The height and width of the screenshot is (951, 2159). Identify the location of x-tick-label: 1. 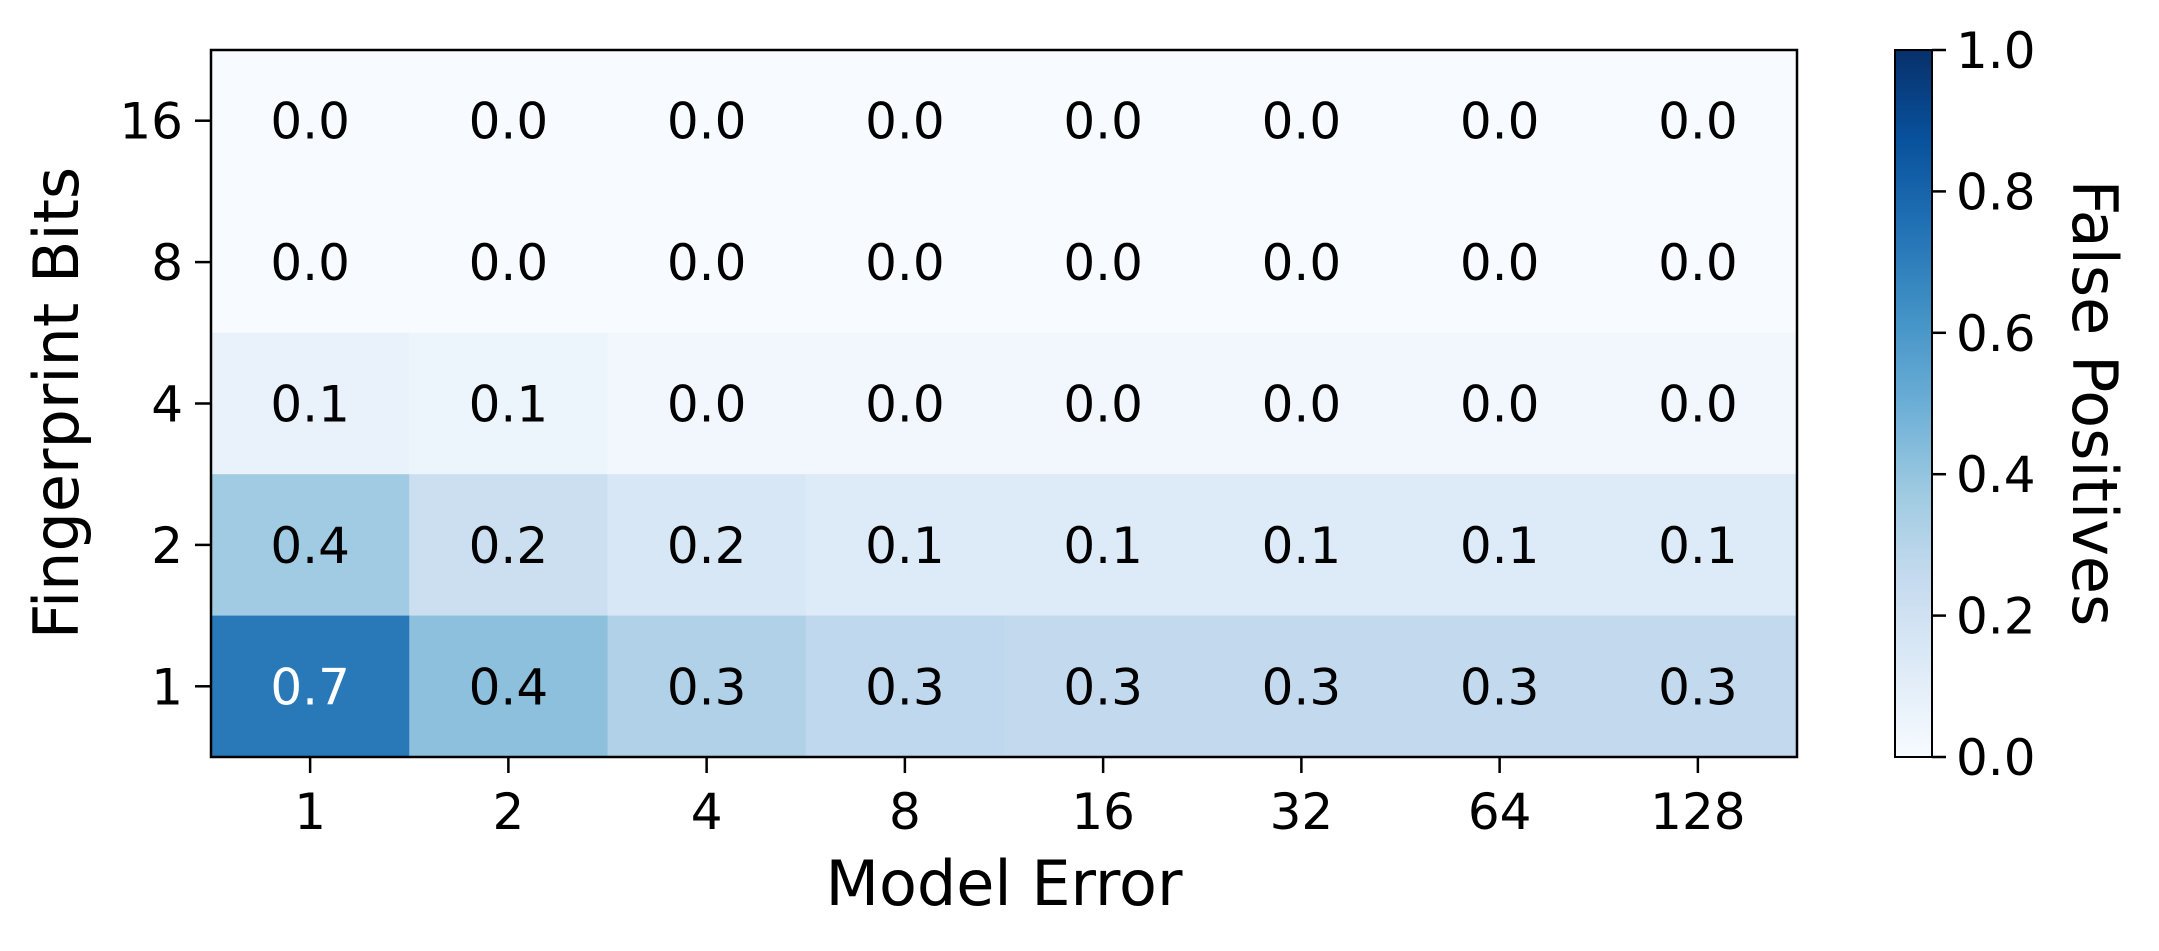
(310, 812).